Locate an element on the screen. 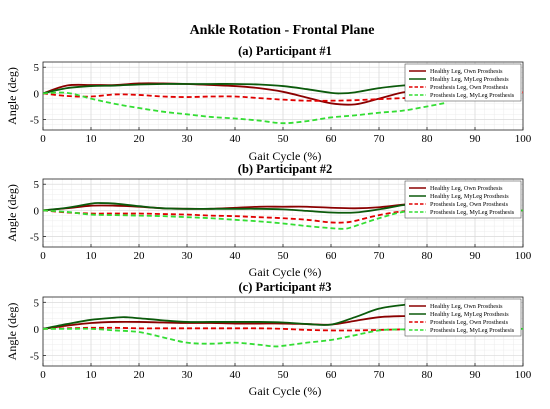  panel-title: (c) Participant #3 is located at coordinates (284, 287).